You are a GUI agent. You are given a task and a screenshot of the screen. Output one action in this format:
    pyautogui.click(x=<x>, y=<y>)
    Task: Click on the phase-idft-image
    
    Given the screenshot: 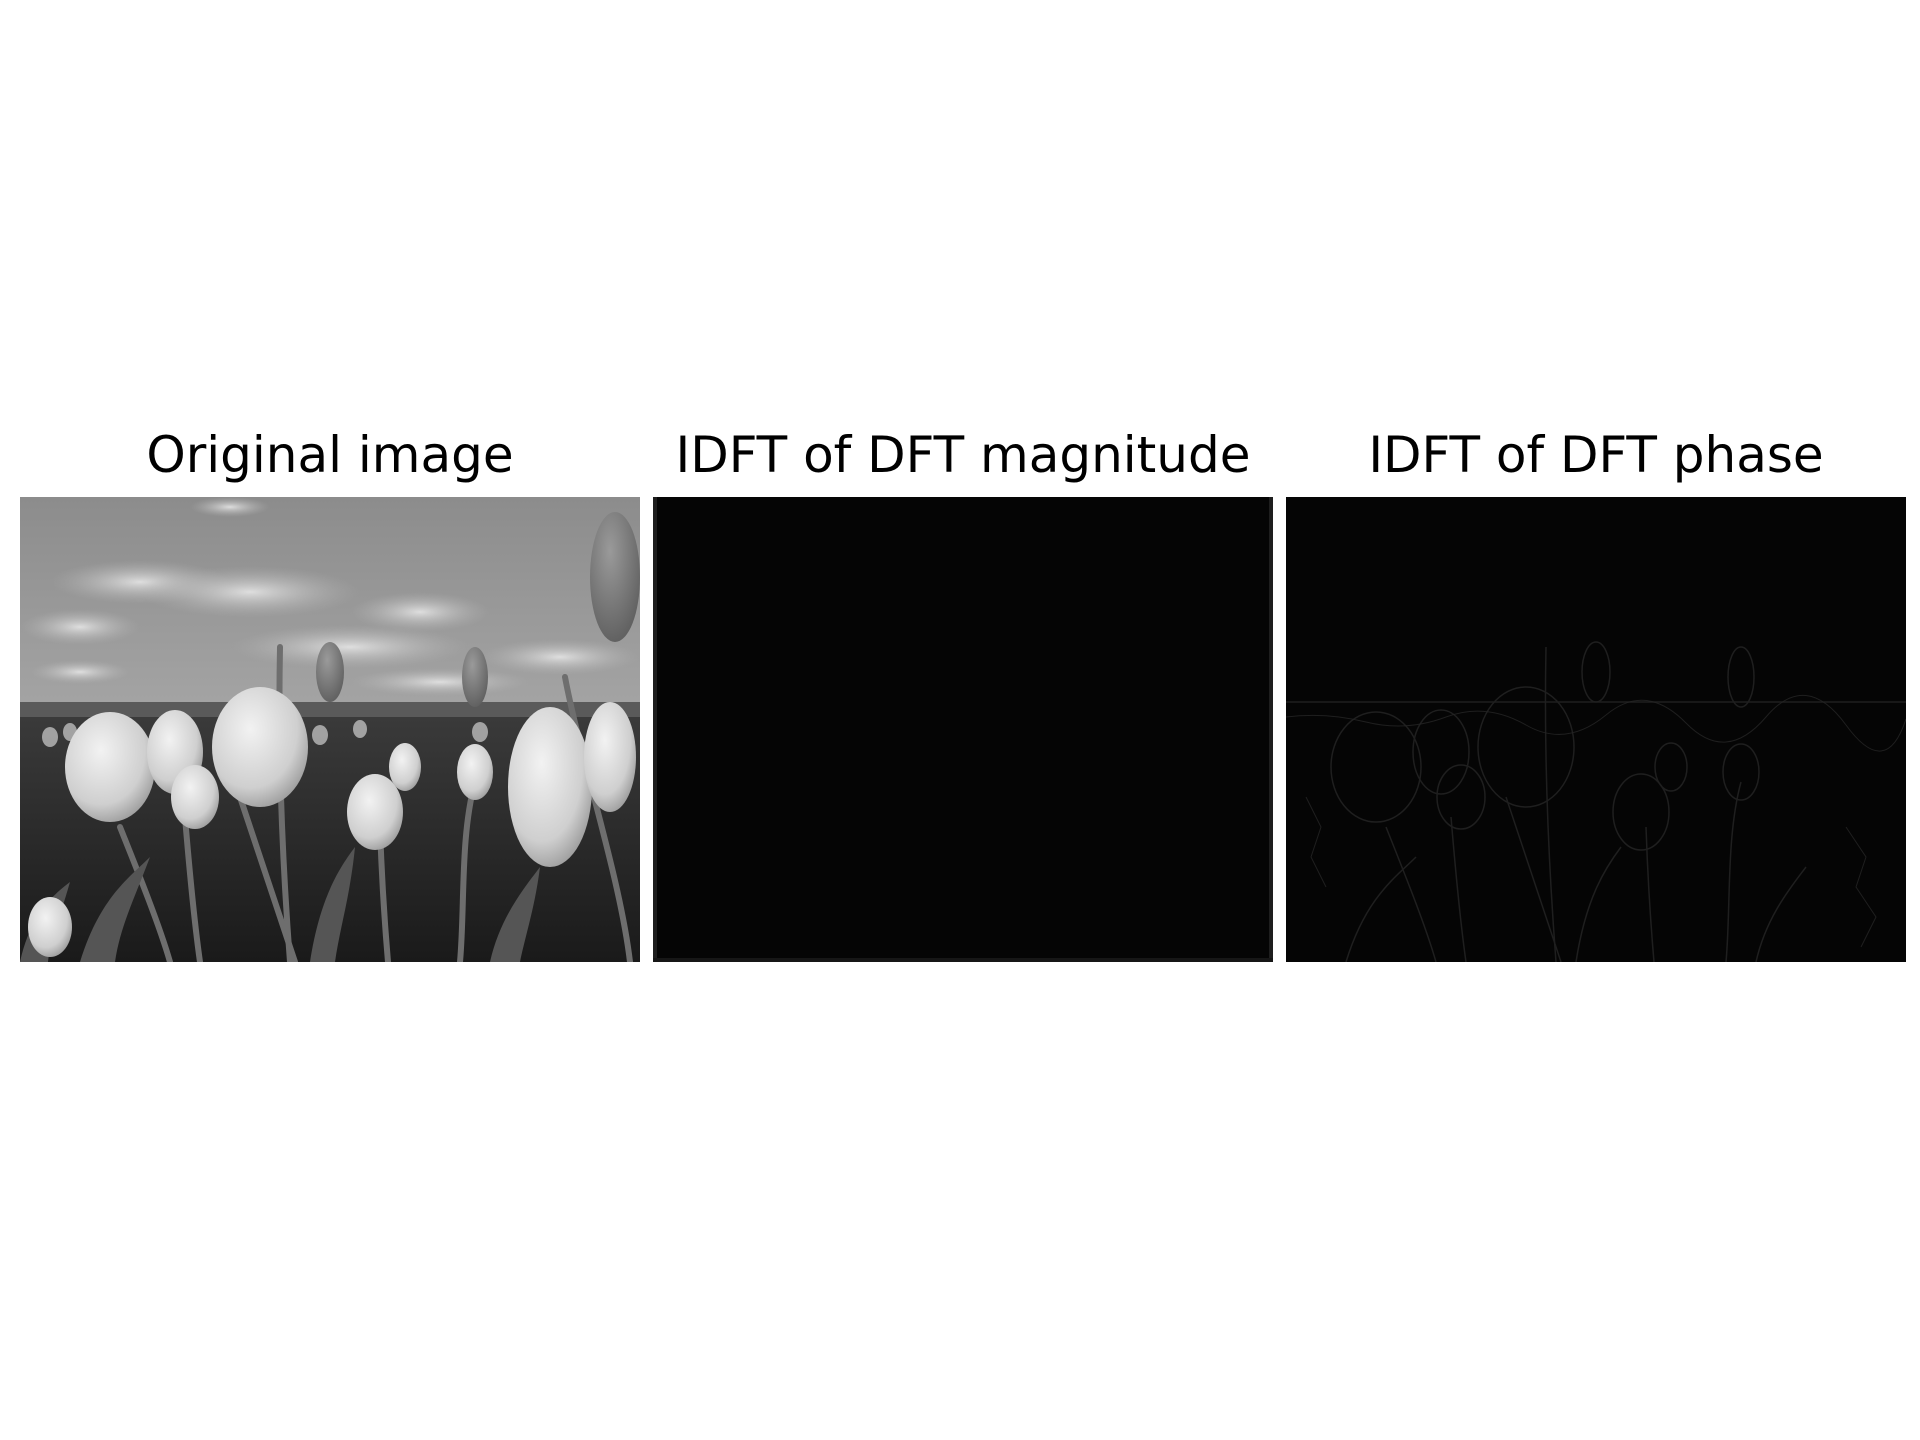 What is the action you would take?
    pyautogui.click(x=1596, y=729)
    